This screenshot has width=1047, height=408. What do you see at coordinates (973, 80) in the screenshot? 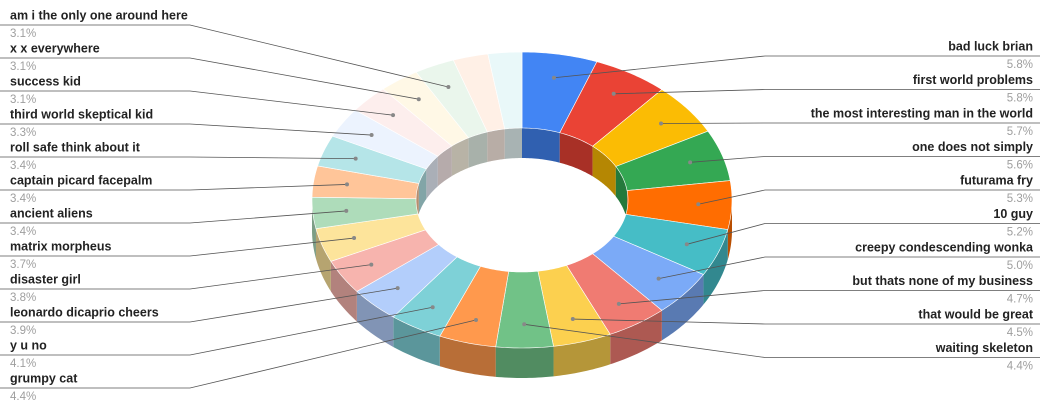
I see `legend-label: first world problems` at bounding box center [973, 80].